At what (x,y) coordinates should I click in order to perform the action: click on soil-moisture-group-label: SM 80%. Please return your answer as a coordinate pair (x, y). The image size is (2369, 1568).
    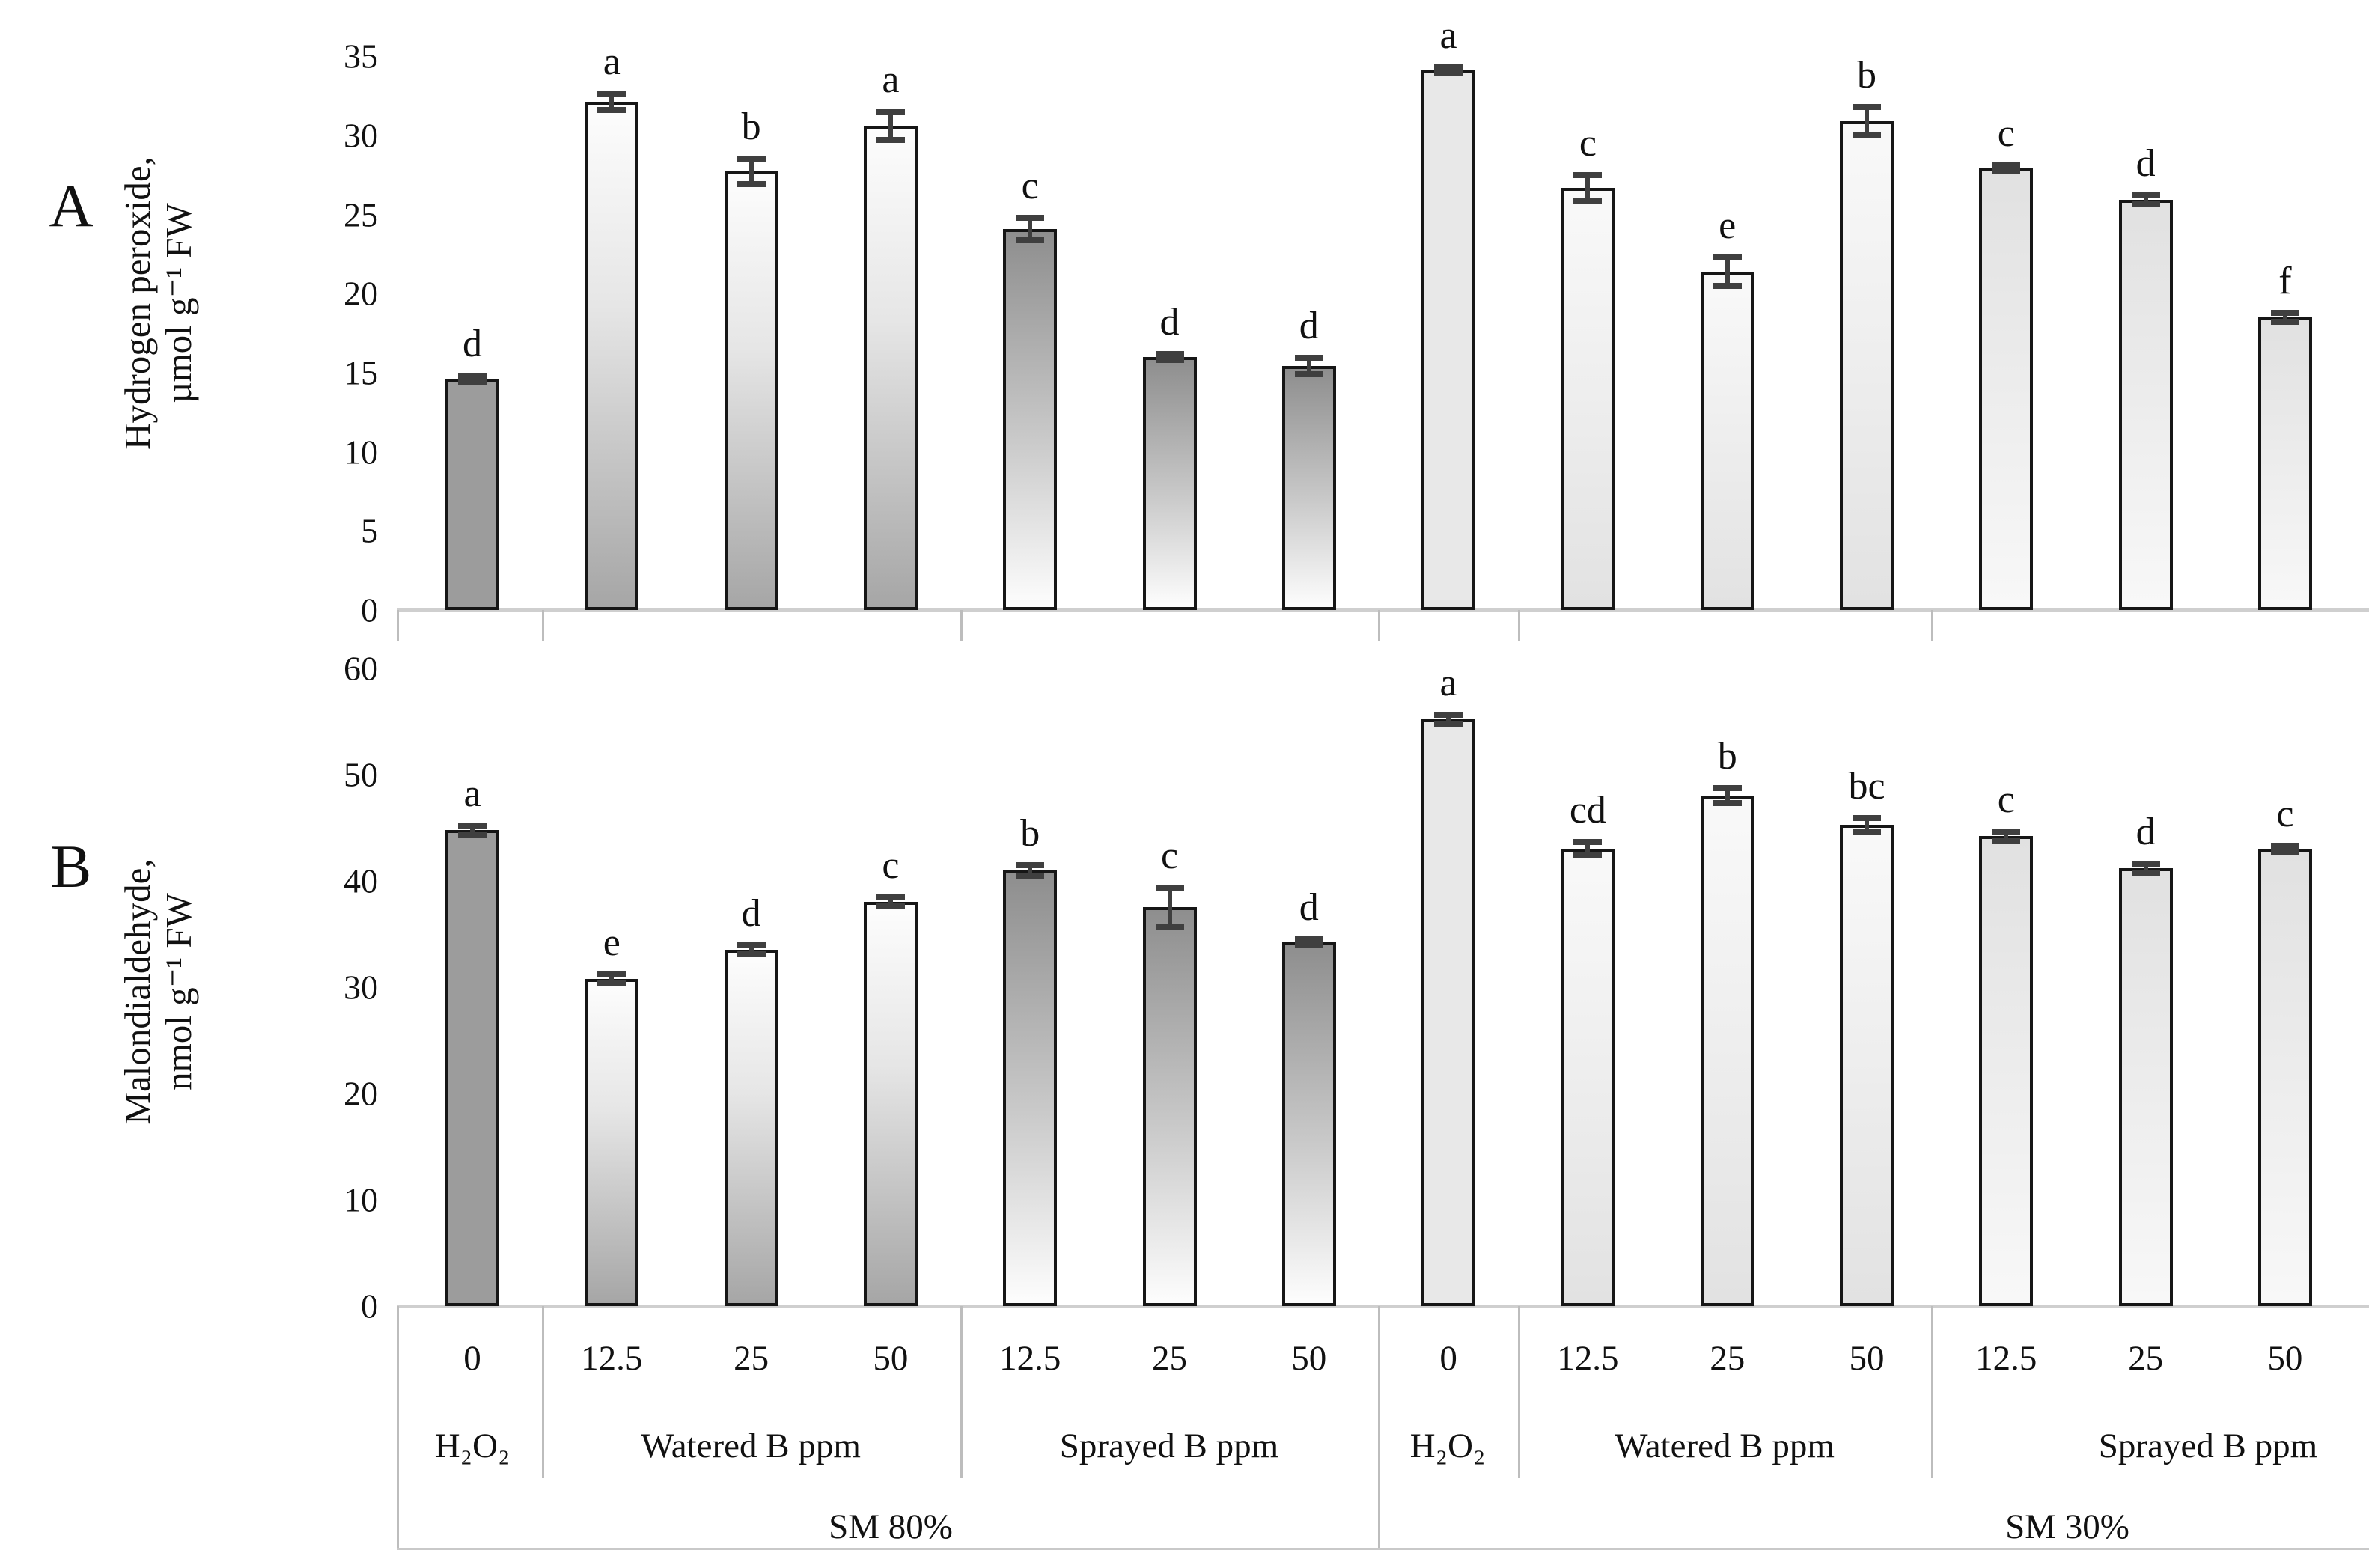
    Looking at the image, I should click on (891, 1527).